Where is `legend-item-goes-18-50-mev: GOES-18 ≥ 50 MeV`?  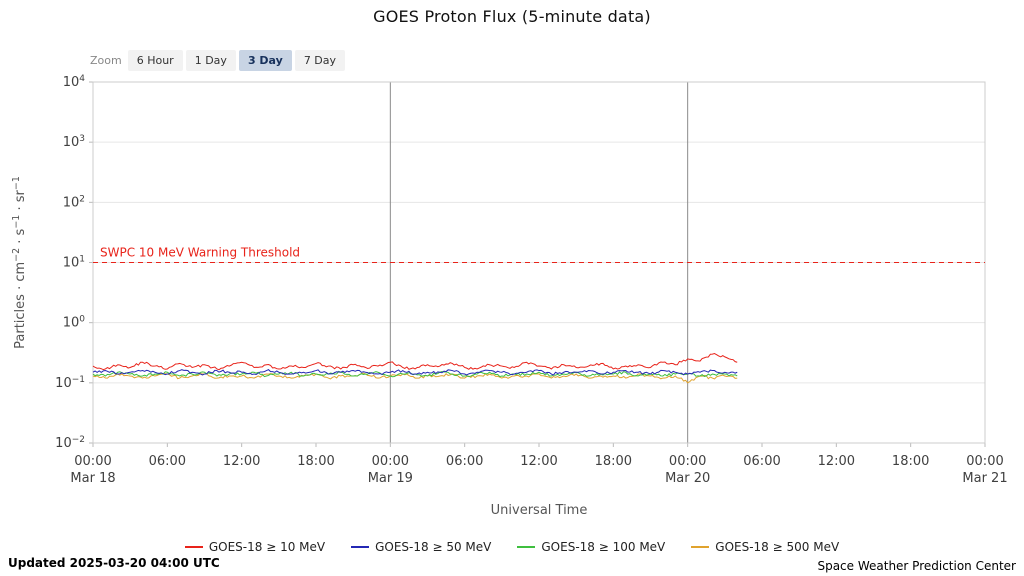
legend-item-goes-18-50-mev: GOES-18 ≥ 50 MeV is located at coordinates (421, 547).